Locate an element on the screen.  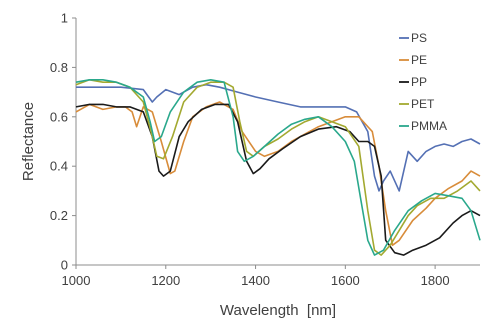
legend-label-pmma: PMMA is located at coordinates (429, 126).